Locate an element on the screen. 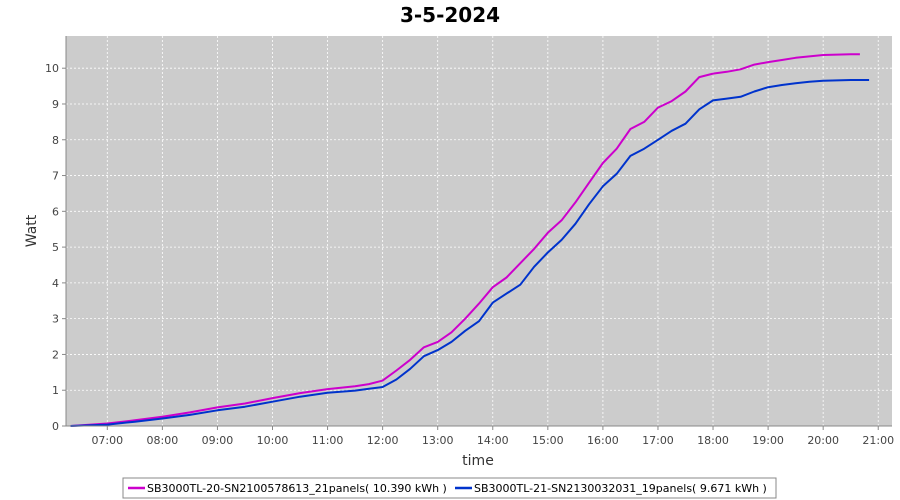  x-tick-label: 17:00 is located at coordinates (658, 440).